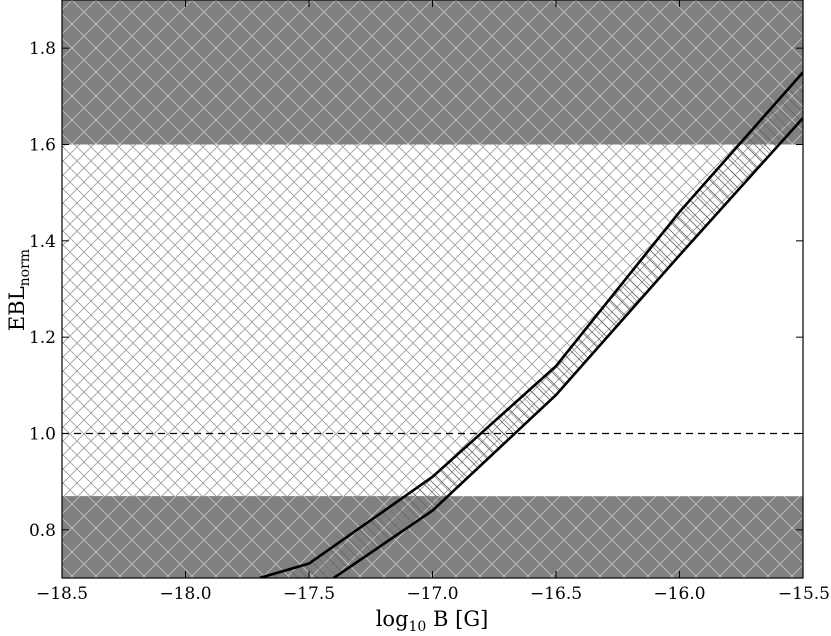  I want to click on x-axis-title: log10 B [G], so click(432, 621).